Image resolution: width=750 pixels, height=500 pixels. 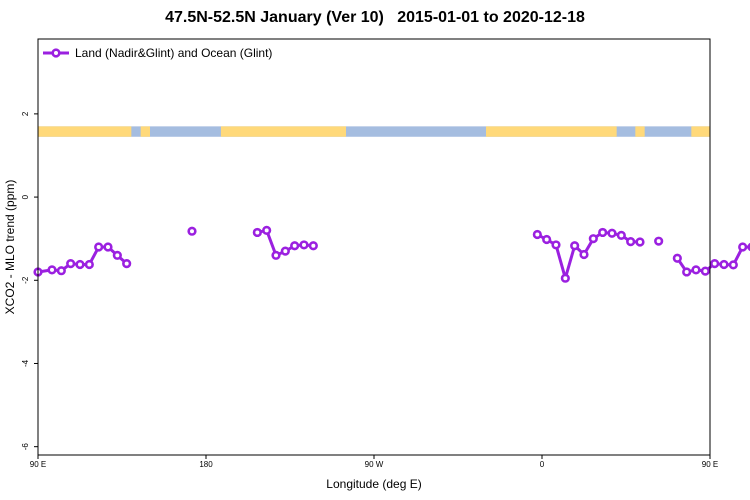 What do you see at coordinates (25, 363) in the screenshot?
I see `y-tick-label: -4` at bounding box center [25, 363].